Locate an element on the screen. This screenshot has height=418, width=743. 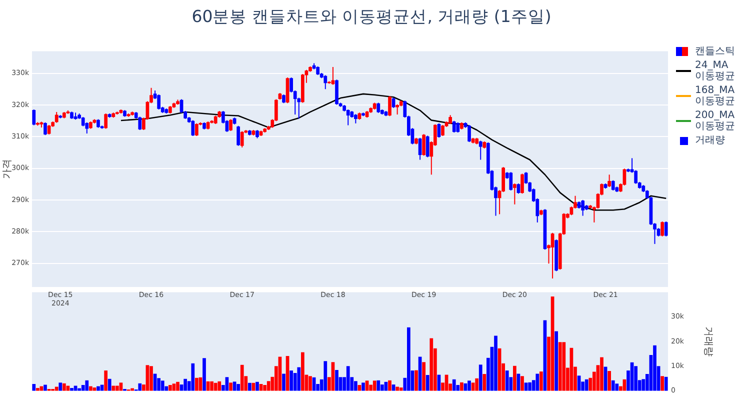
y-axis-title: 가격 is located at coordinates (7, 169).